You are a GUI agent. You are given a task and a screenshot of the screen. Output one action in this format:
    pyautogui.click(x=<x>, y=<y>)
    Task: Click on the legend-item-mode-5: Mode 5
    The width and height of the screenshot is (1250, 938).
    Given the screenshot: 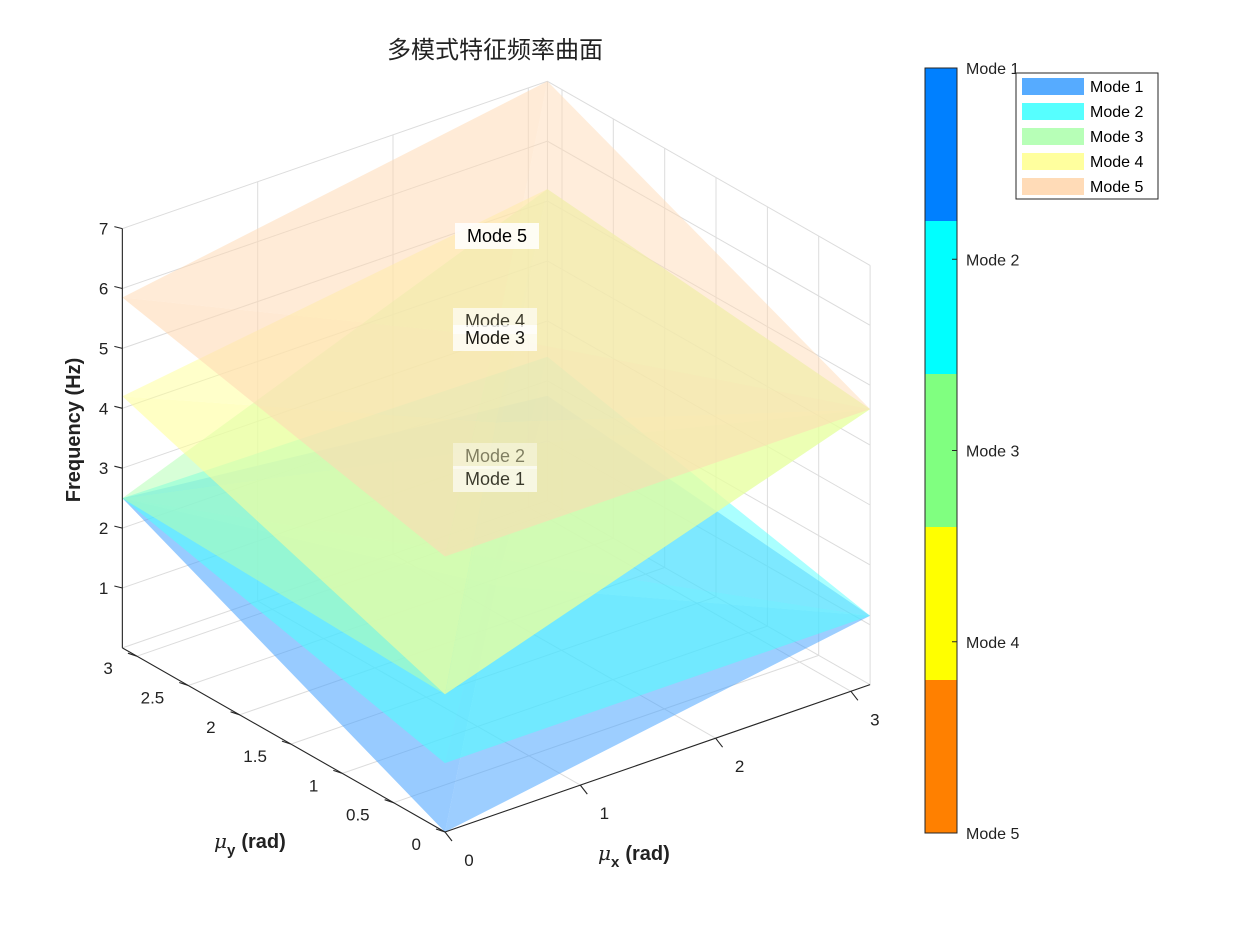 What is the action you would take?
    pyautogui.click(x=1082, y=187)
    